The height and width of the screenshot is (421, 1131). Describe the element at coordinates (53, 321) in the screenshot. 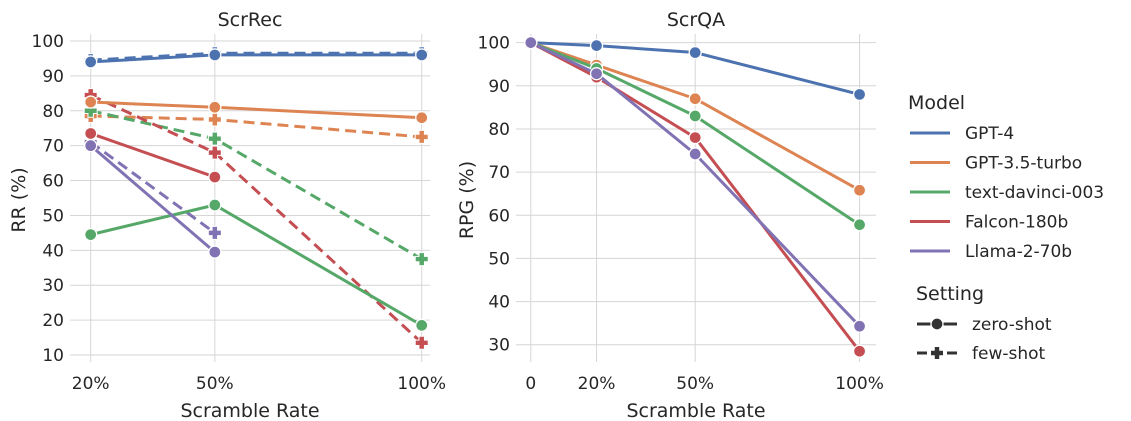

I see `scrrec-y-tick-label: 20` at that location.